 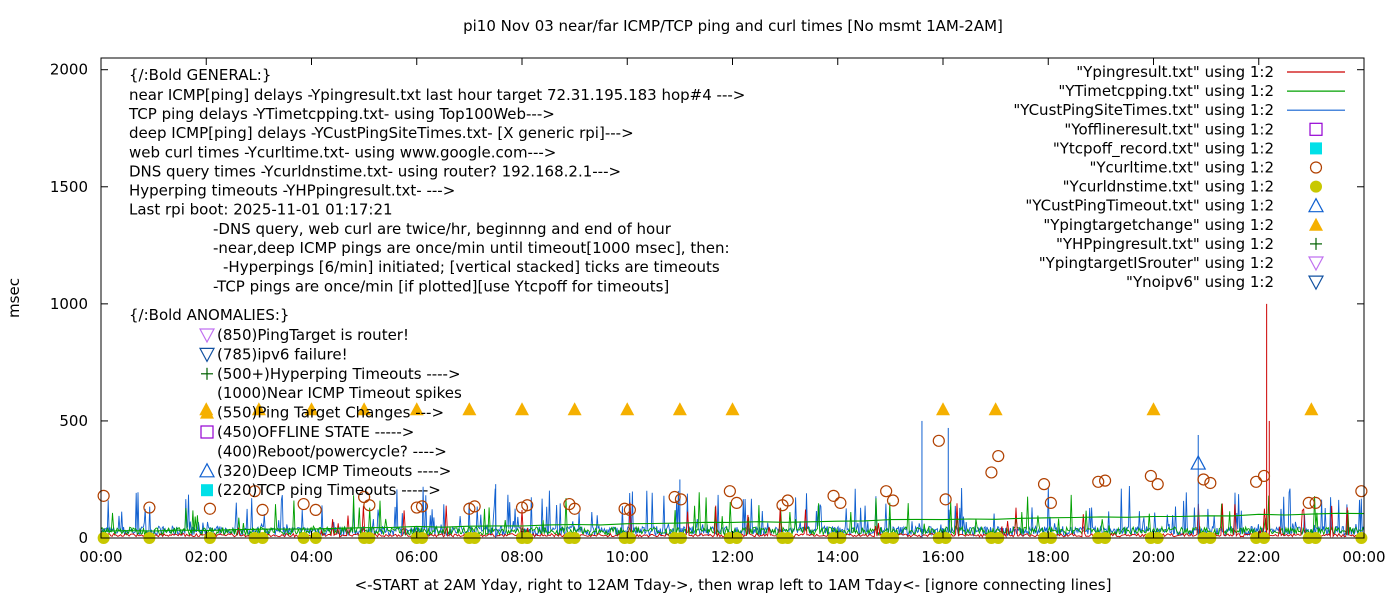 I want to click on general-line: Last rpi boot: 2025-11-01 01:17:21, so click(x=261, y=210).